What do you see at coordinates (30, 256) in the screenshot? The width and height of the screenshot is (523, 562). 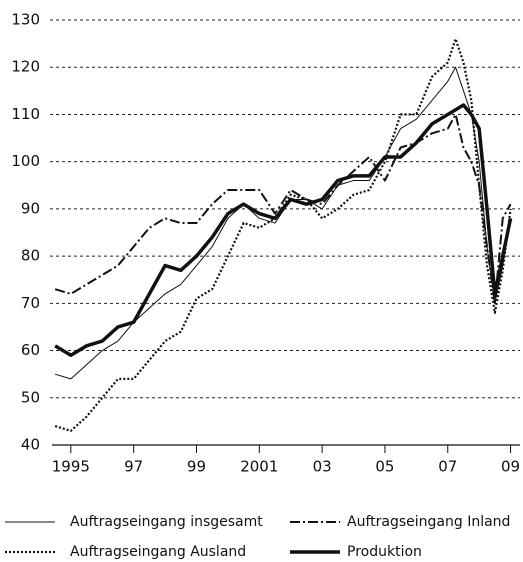 I see `y-tick-label: 80` at bounding box center [30, 256].